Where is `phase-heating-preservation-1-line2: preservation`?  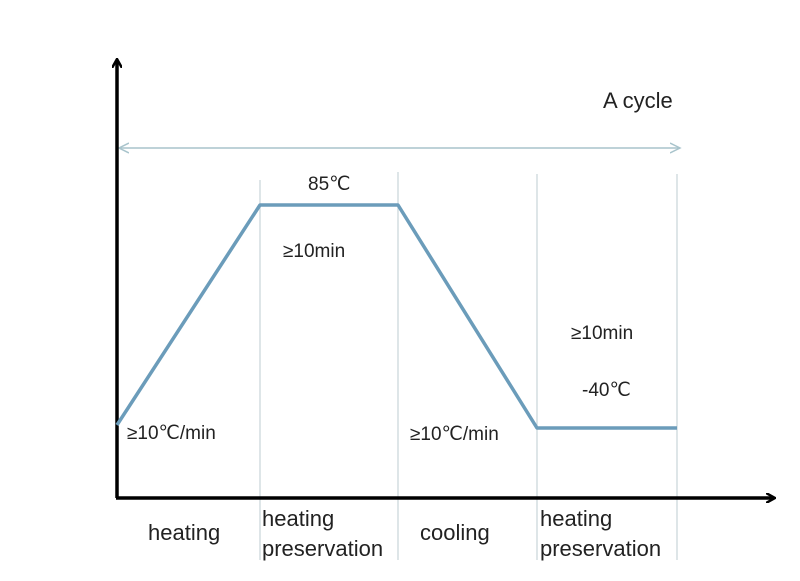 phase-heating-preservation-1-line2: preservation is located at coordinates (322, 548).